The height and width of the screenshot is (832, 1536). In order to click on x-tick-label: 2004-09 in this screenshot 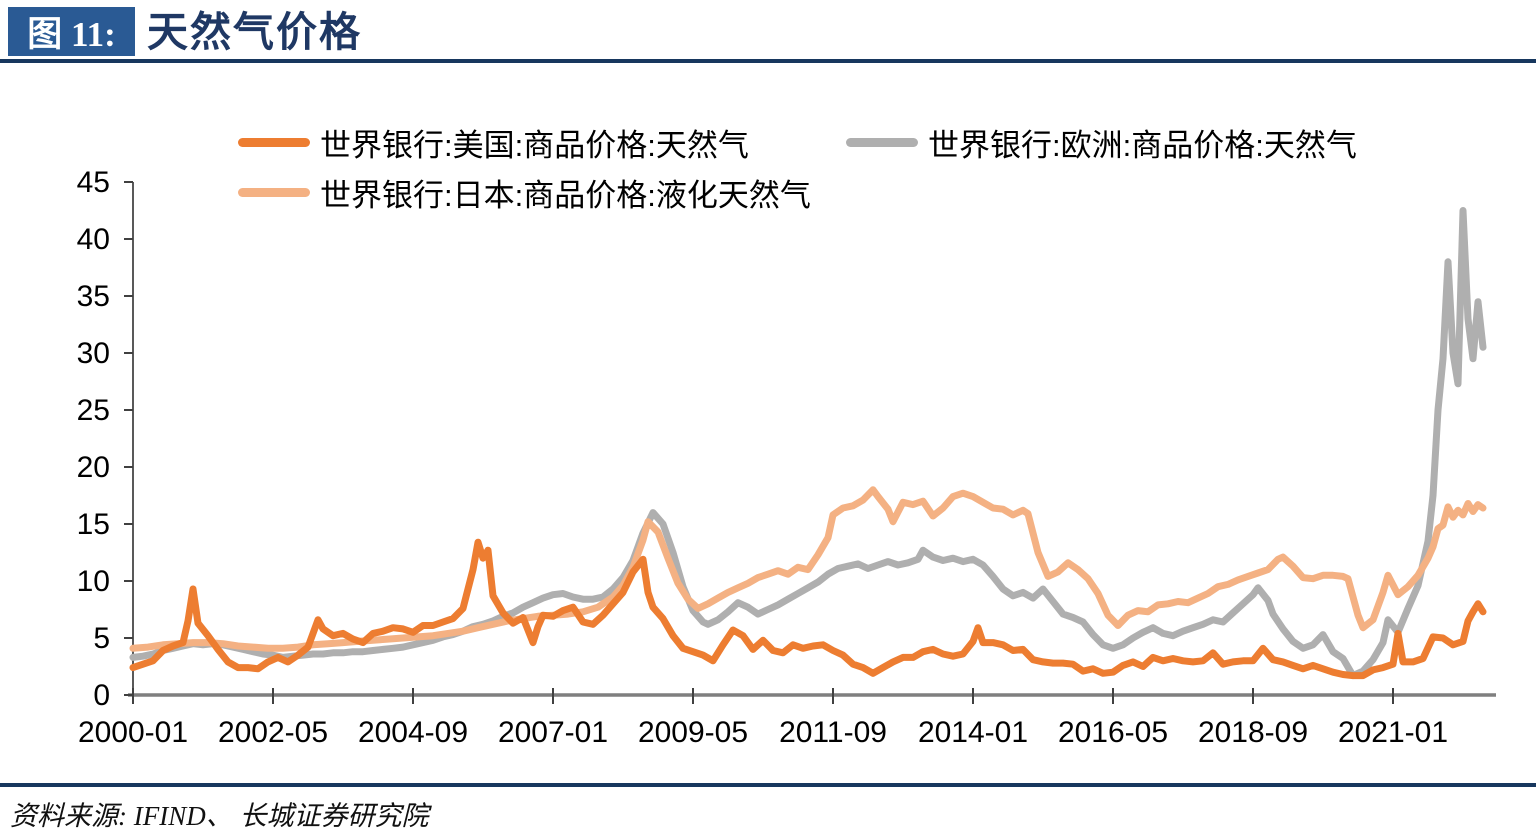, I will do `click(413, 732)`.